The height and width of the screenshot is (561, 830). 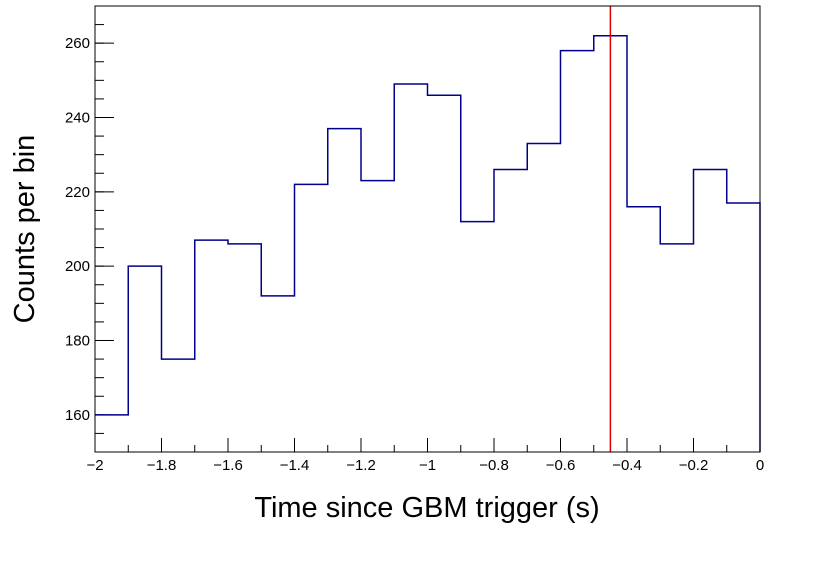 What do you see at coordinates (627, 465) in the screenshot?
I see `x-tick-label: −0.4` at bounding box center [627, 465].